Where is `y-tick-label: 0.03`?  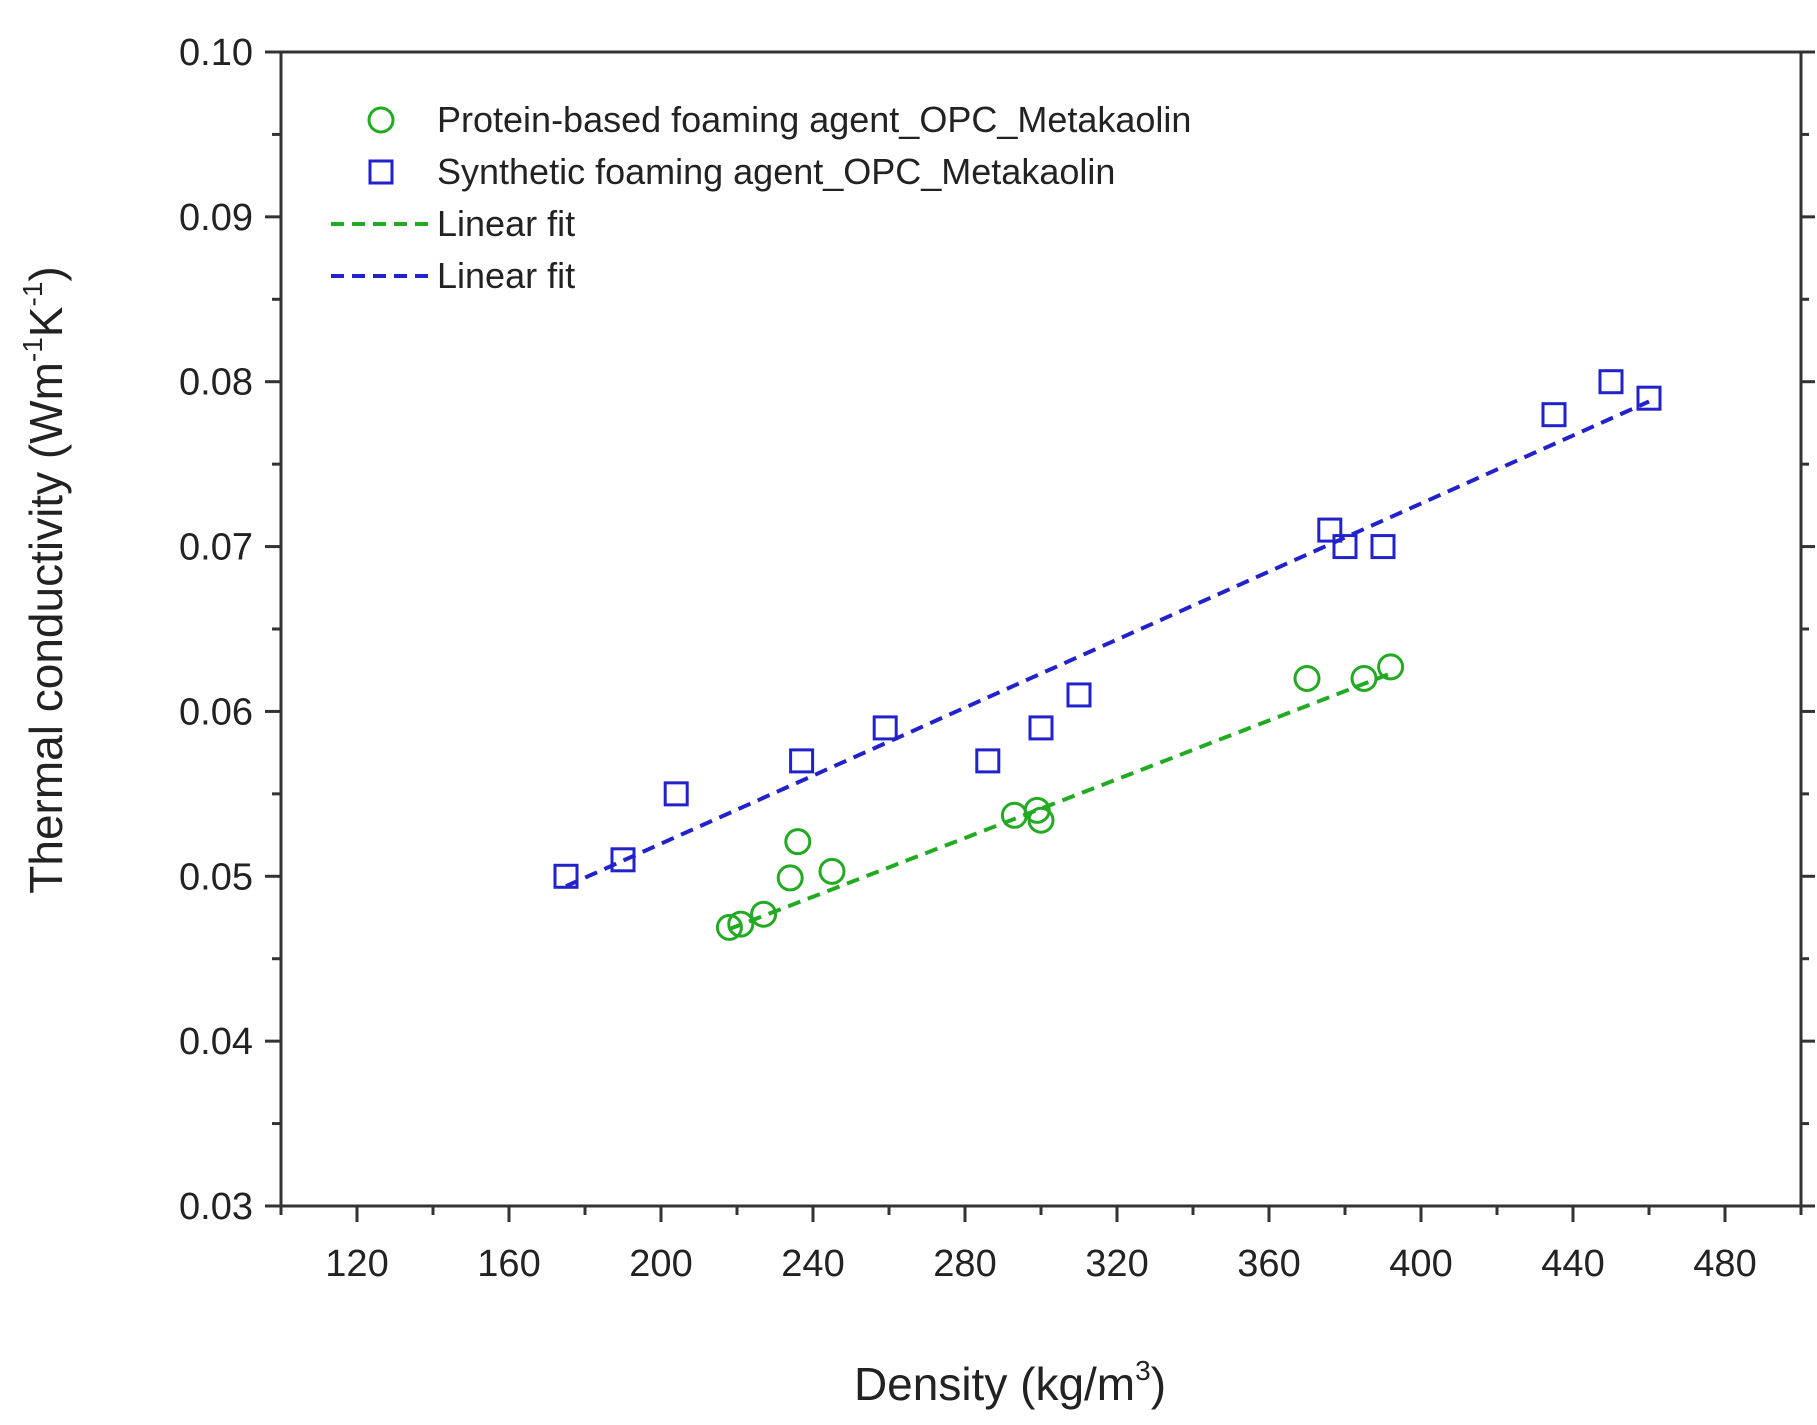 y-tick-label: 0.03 is located at coordinates (216, 1207).